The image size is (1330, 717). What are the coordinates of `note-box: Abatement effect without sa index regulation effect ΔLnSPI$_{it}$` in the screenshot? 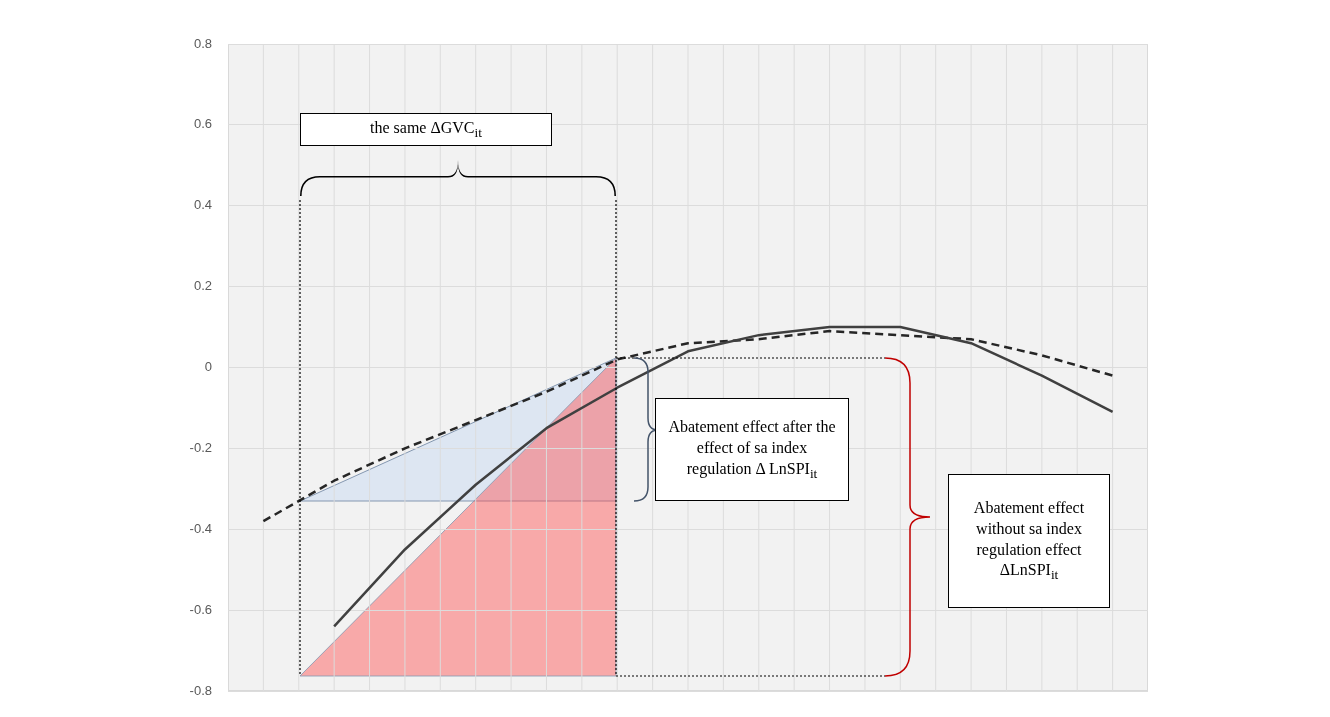 It's located at (1029, 541).